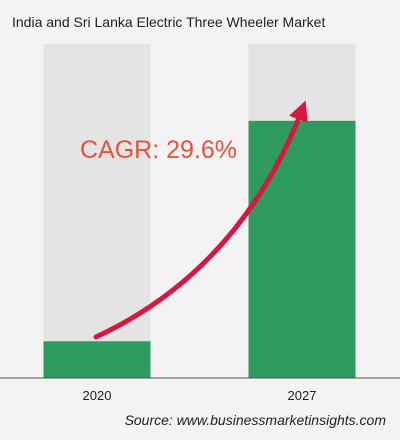 This screenshot has height=440, width=400. What do you see at coordinates (200, 395) in the screenshot?
I see `x-tick-labels: 2020 2027` at bounding box center [200, 395].